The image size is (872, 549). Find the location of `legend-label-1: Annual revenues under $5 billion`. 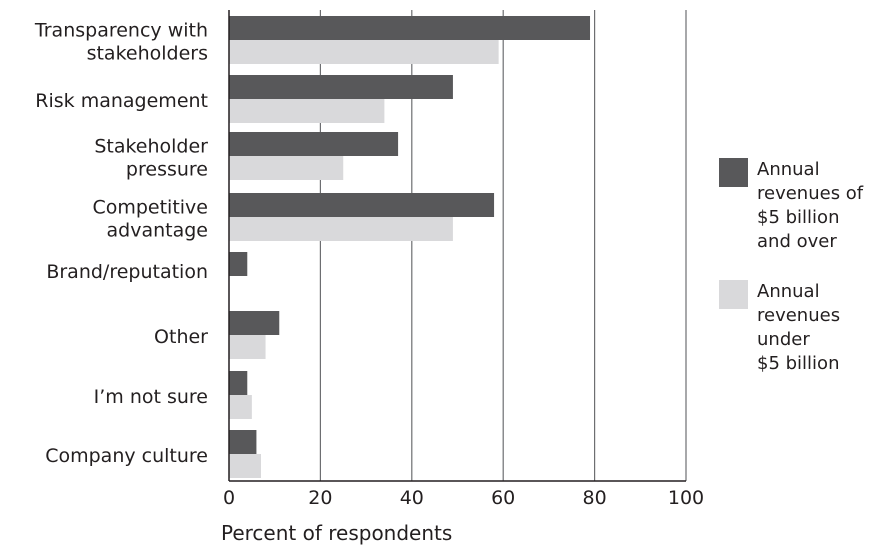

legend-label-1: Annual revenues under $5 billion is located at coordinates (798, 327).